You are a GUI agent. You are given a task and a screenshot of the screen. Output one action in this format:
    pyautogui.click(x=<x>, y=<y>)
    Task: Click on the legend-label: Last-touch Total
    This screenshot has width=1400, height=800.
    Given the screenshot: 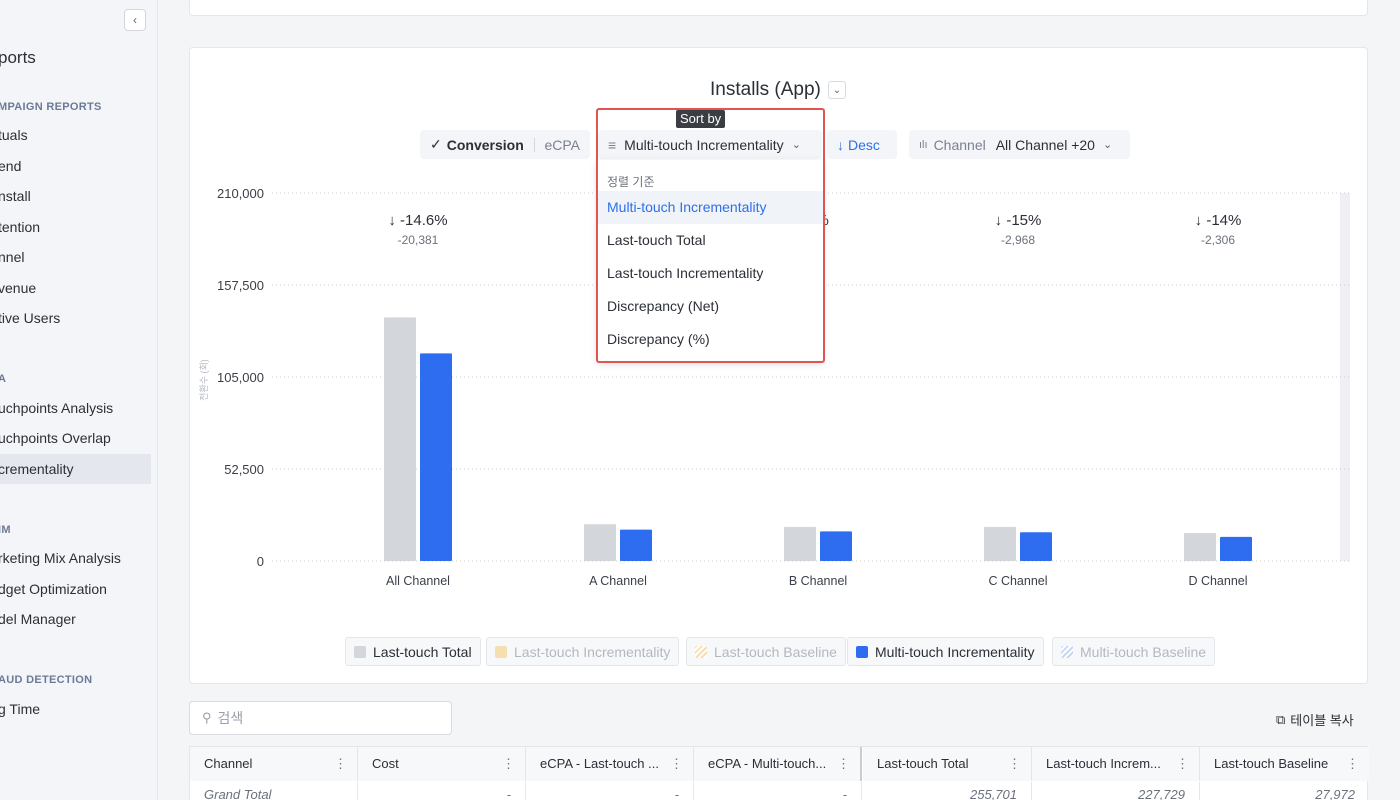 What is the action you would take?
    pyautogui.click(x=422, y=651)
    